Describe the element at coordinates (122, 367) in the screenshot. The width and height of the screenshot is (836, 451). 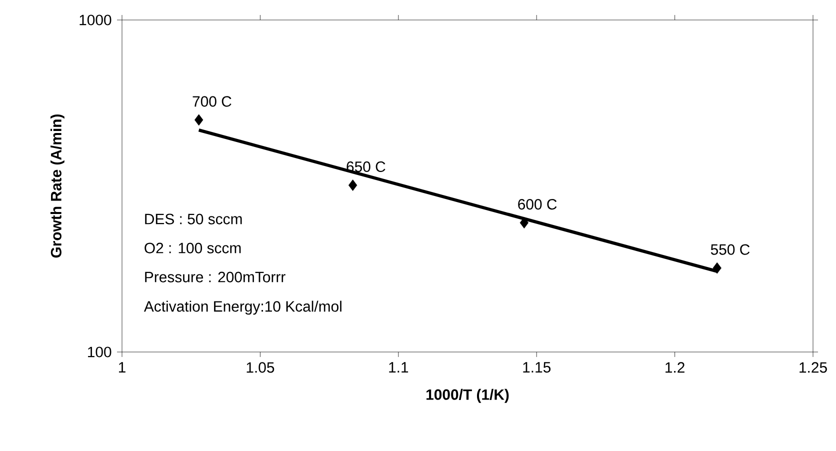
I see `x-tick-label: 1` at that location.